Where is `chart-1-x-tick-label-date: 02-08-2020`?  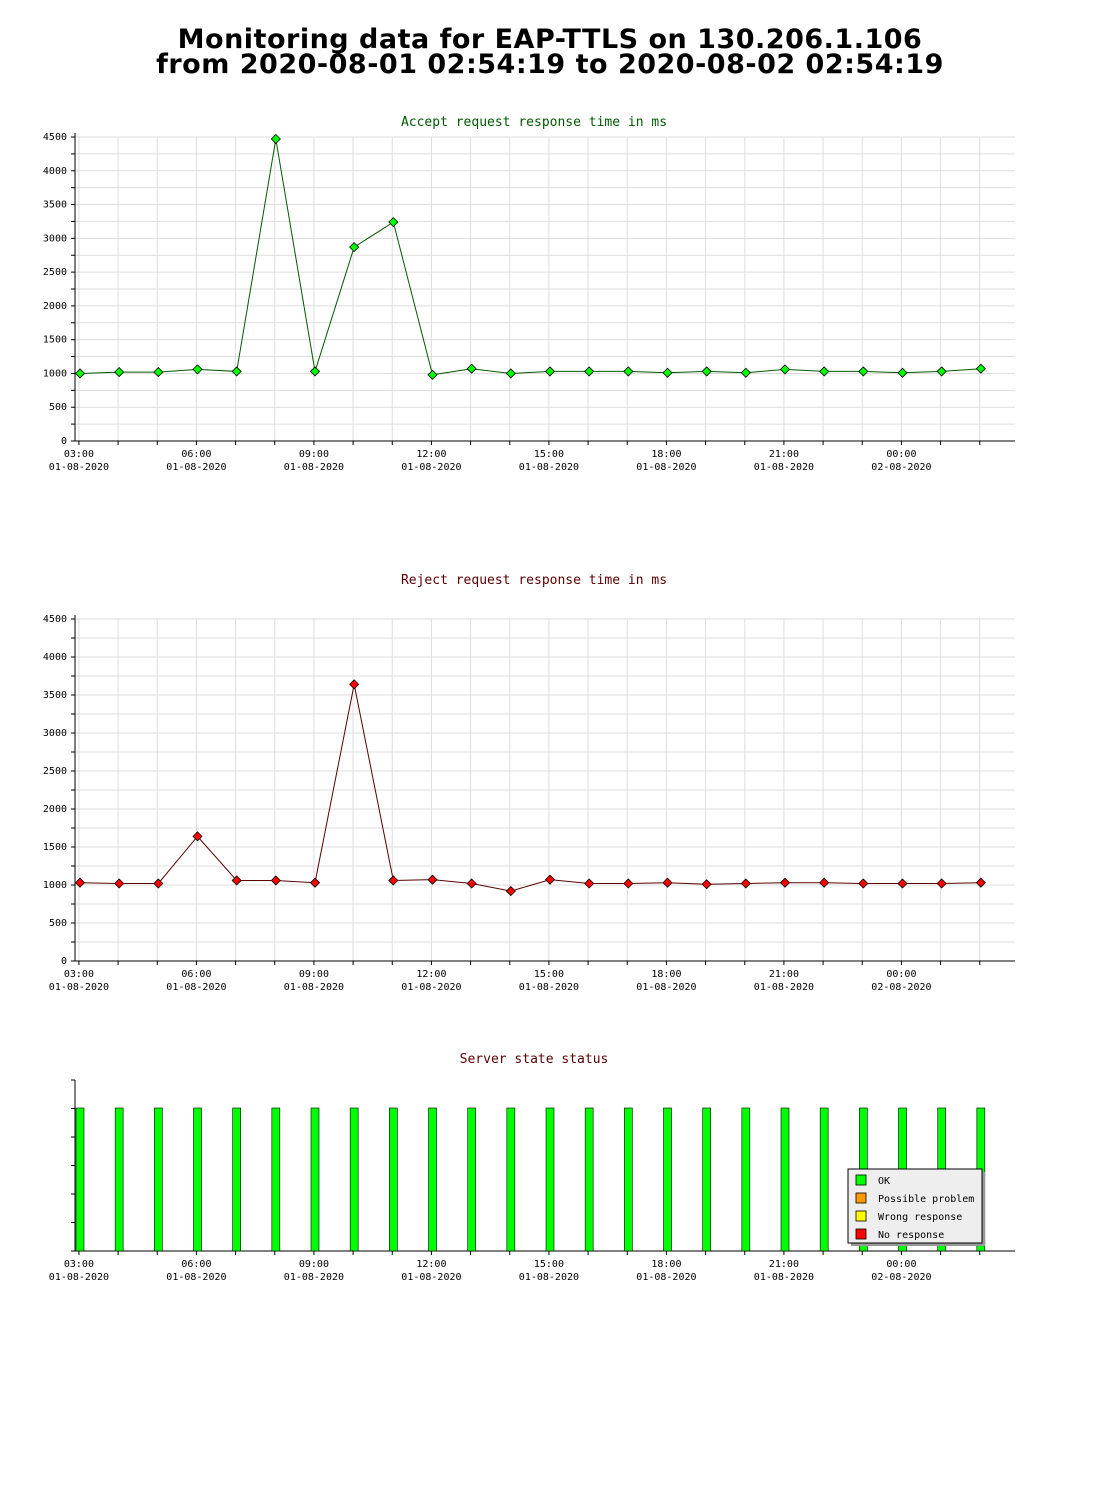
chart-1-x-tick-label-date: 02-08-2020 is located at coordinates (901, 467).